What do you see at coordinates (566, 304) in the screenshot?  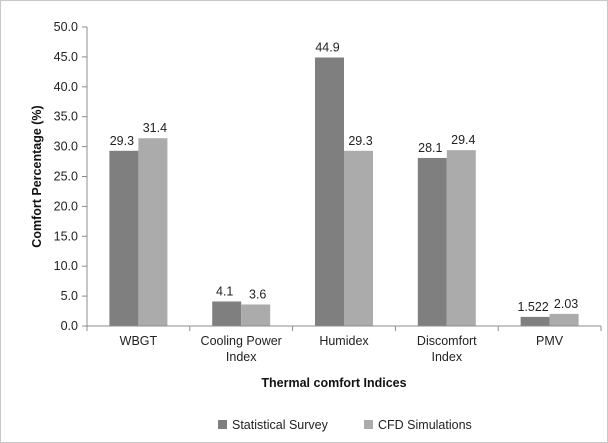 I see `data-label: 2.03` at bounding box center [566, 304].